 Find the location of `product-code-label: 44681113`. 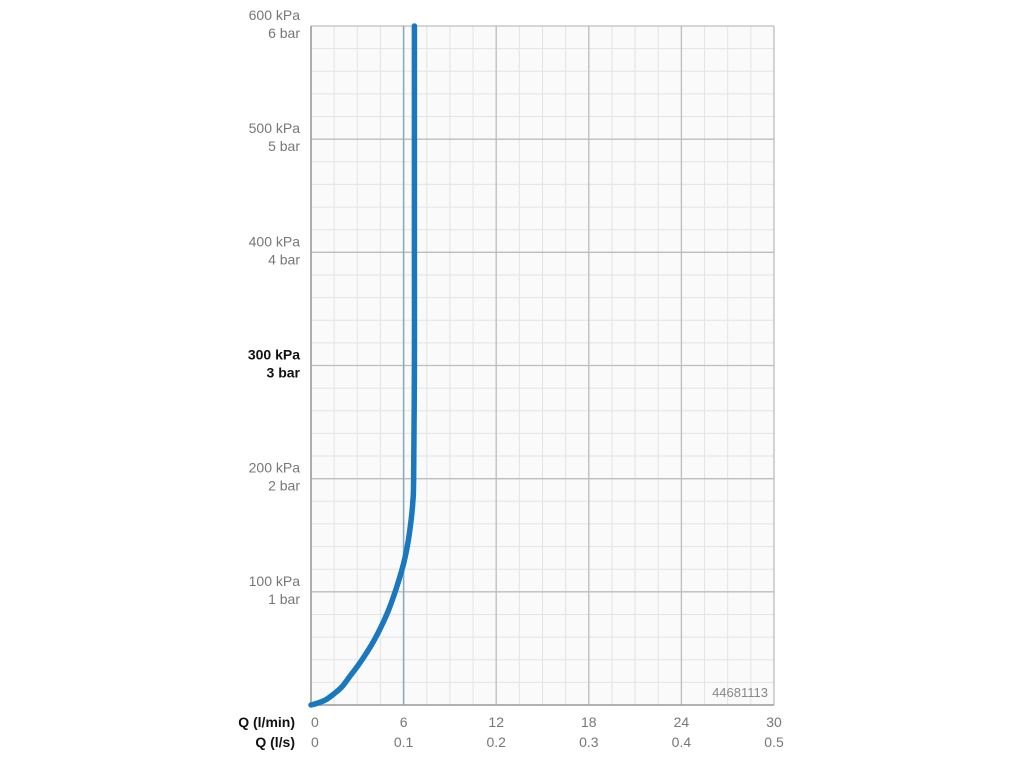

product-code-label: 44681113 is located at coordinates (740, 692).